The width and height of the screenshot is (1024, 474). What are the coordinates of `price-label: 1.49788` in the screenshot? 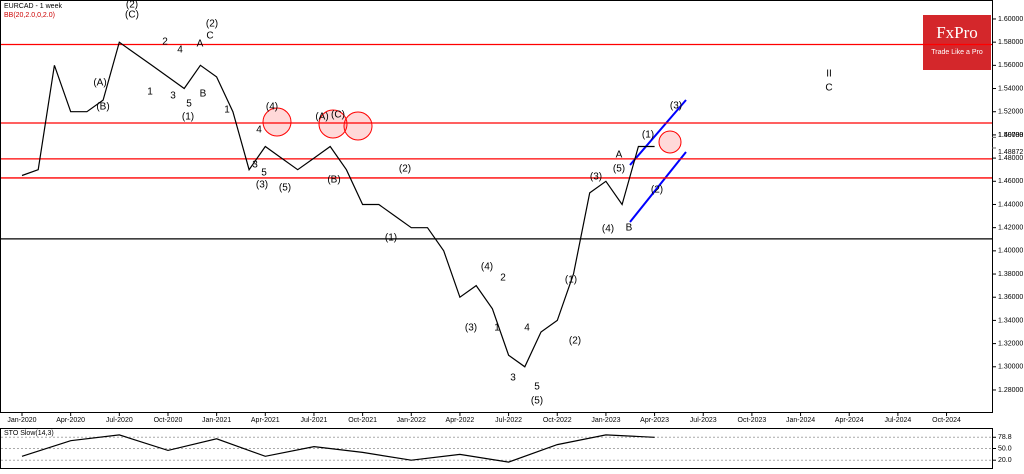 It's located at (1010, 135).